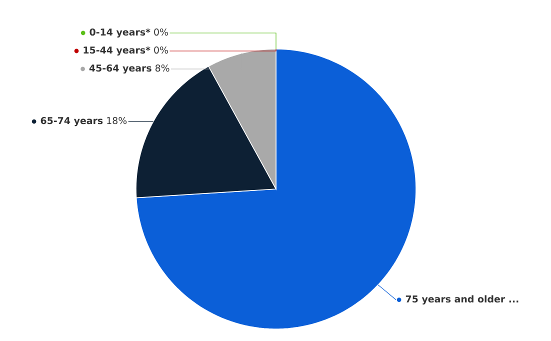  What do you see at coordinates (117, 120) in the screenshot?
I see `data-label: 18%` at bounding box center [117, 120].